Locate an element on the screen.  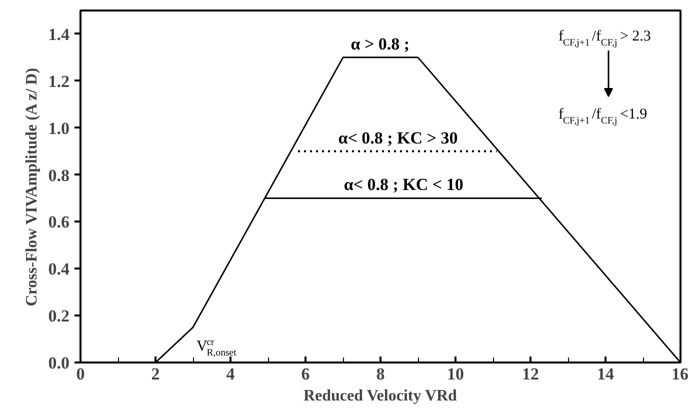
y-tick-label: 1.4 is located at coordinates (59, 34).